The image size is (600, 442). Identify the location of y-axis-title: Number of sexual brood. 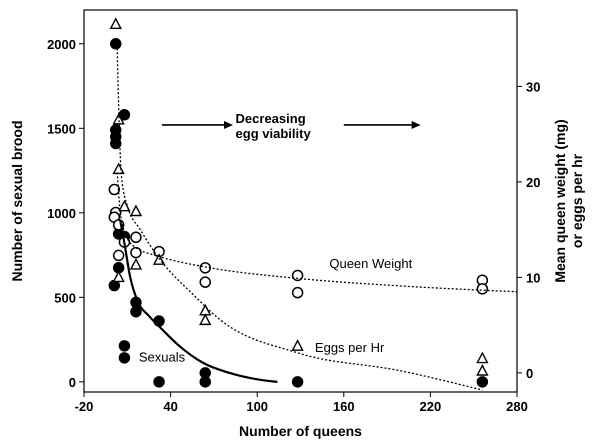
(17, 201).